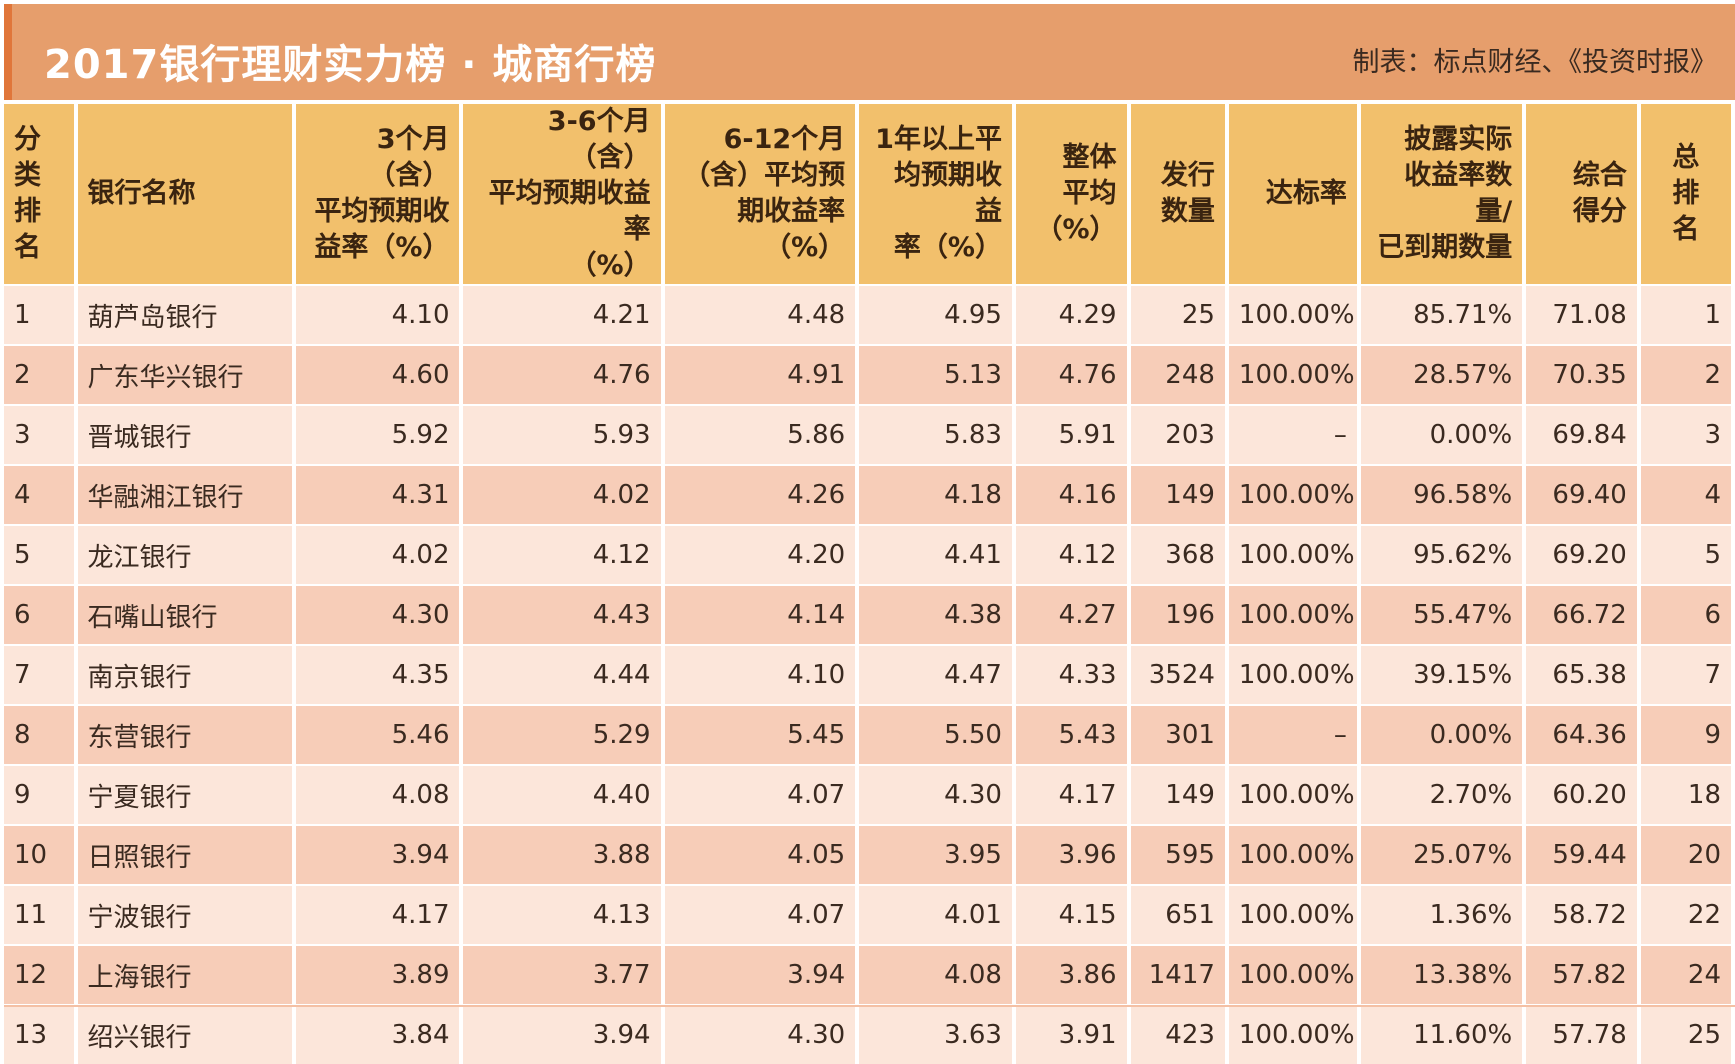 The height and width of the screenshot is (1064, 1735). What do you see at coordinates (937, 374) in the screenshot?
I see `cell-yield-1y-plus: 5.13` at bounding box center [937, 374].